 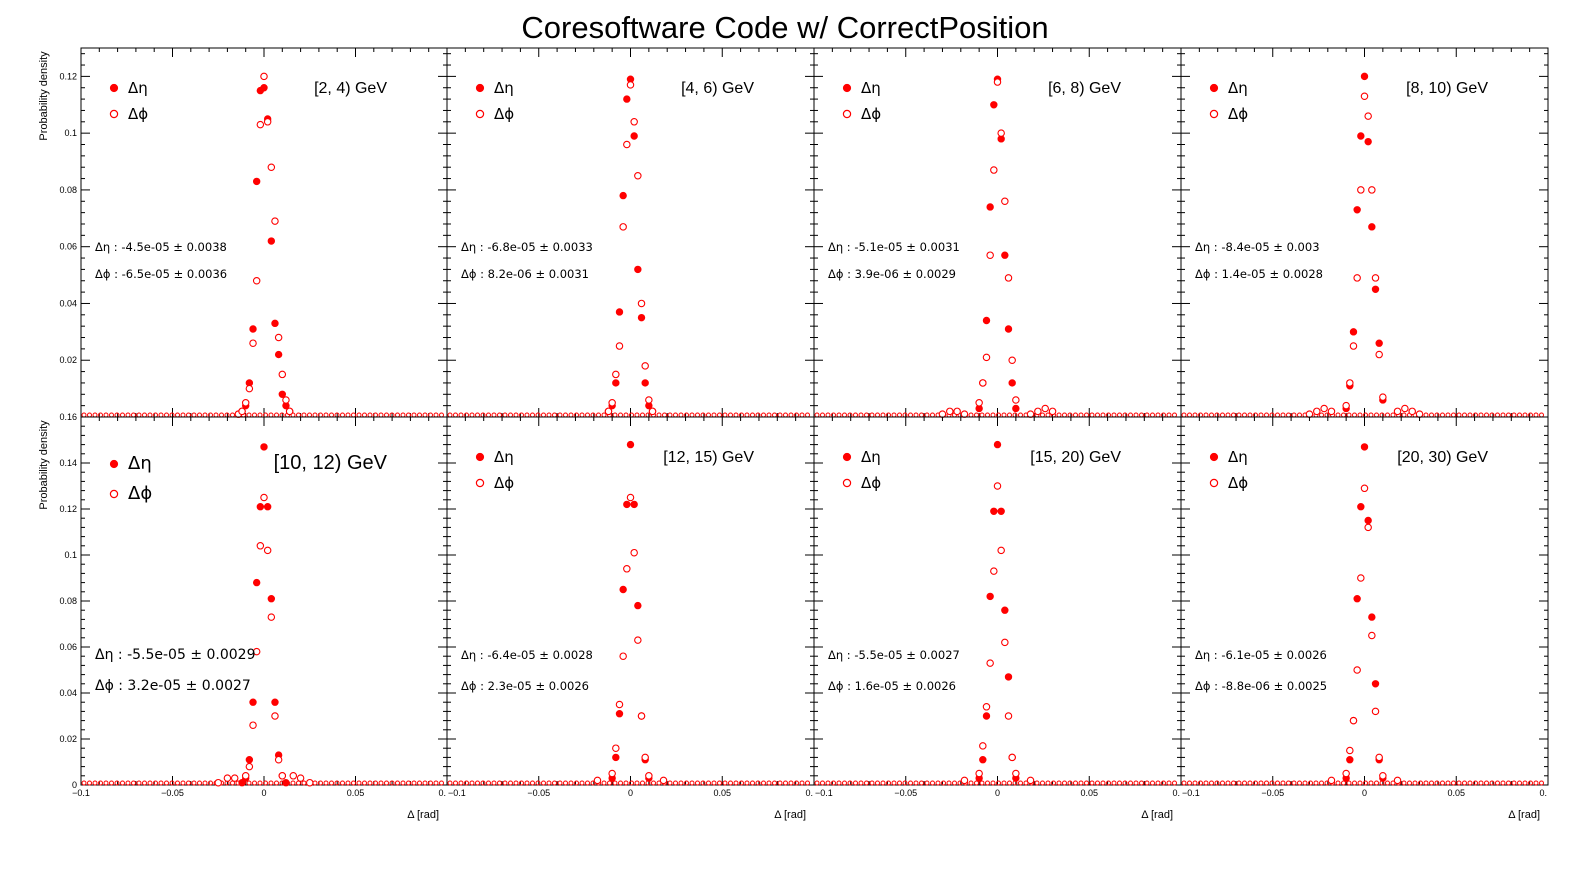 What do you see at coordinates (538, 793) in the screenshot?
I see `x-tick-label: −0.05` at bounding box center [538, 793].